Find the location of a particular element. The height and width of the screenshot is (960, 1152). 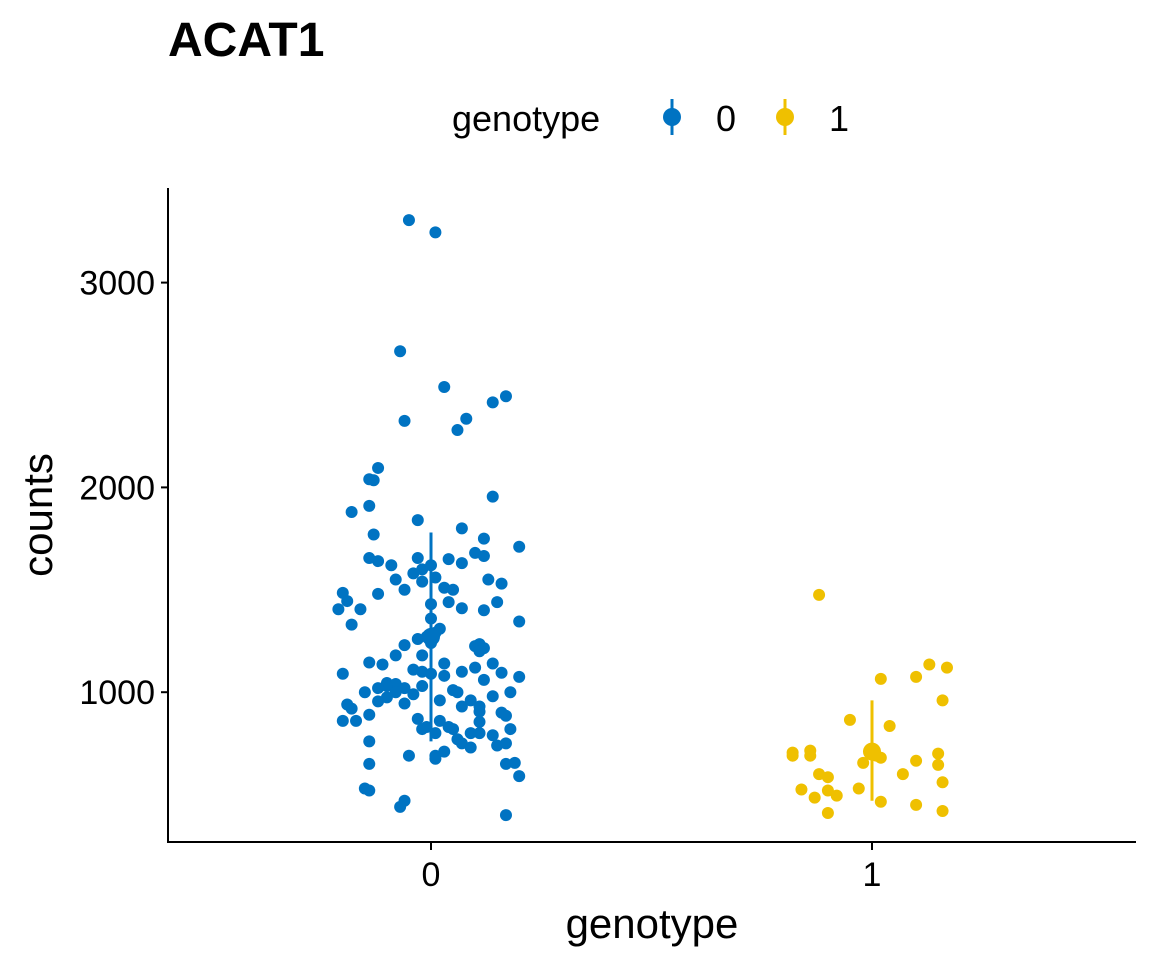

legend-label: 1 is located at coordinates (839, 118).